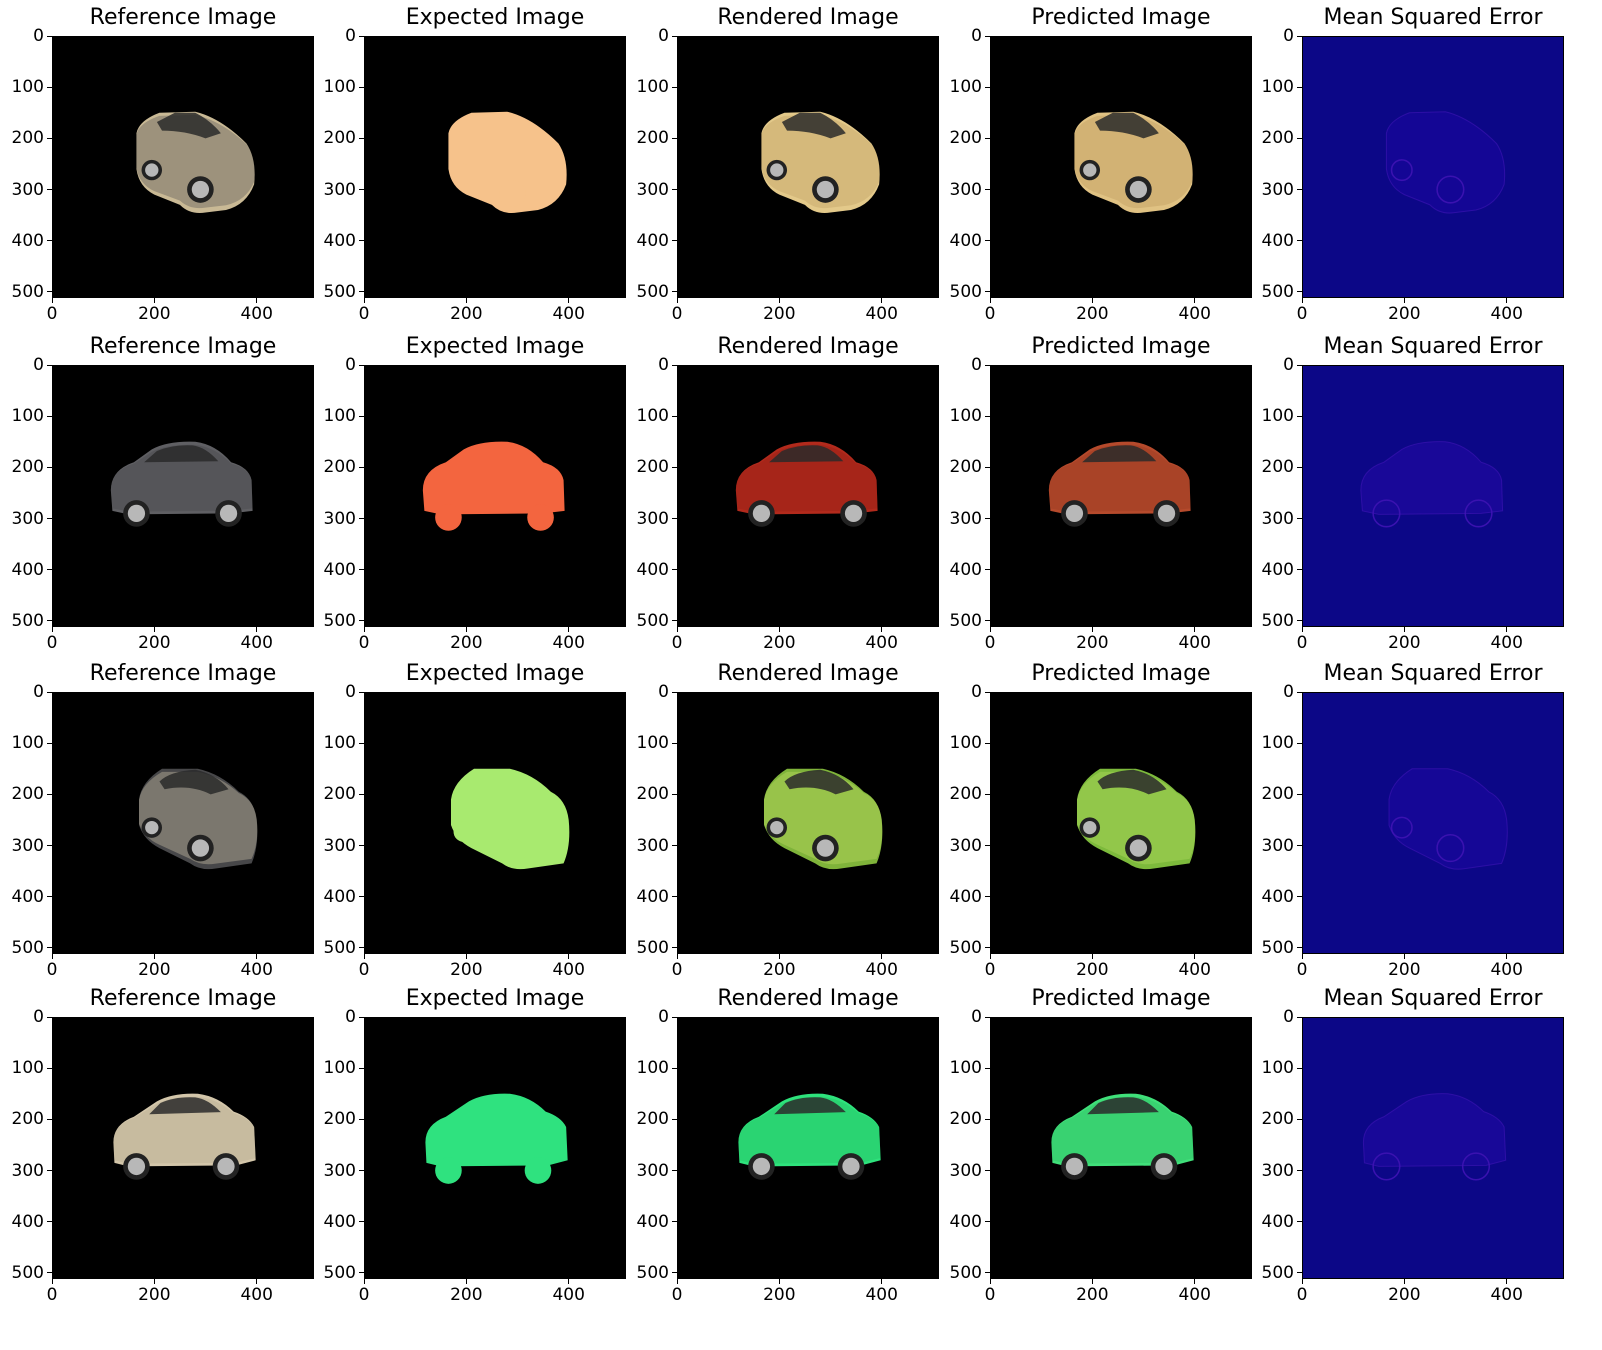  Describe the element at coordinates (808, 346) in the screenshot. I see `panel-title: Rendered Image` at that location.